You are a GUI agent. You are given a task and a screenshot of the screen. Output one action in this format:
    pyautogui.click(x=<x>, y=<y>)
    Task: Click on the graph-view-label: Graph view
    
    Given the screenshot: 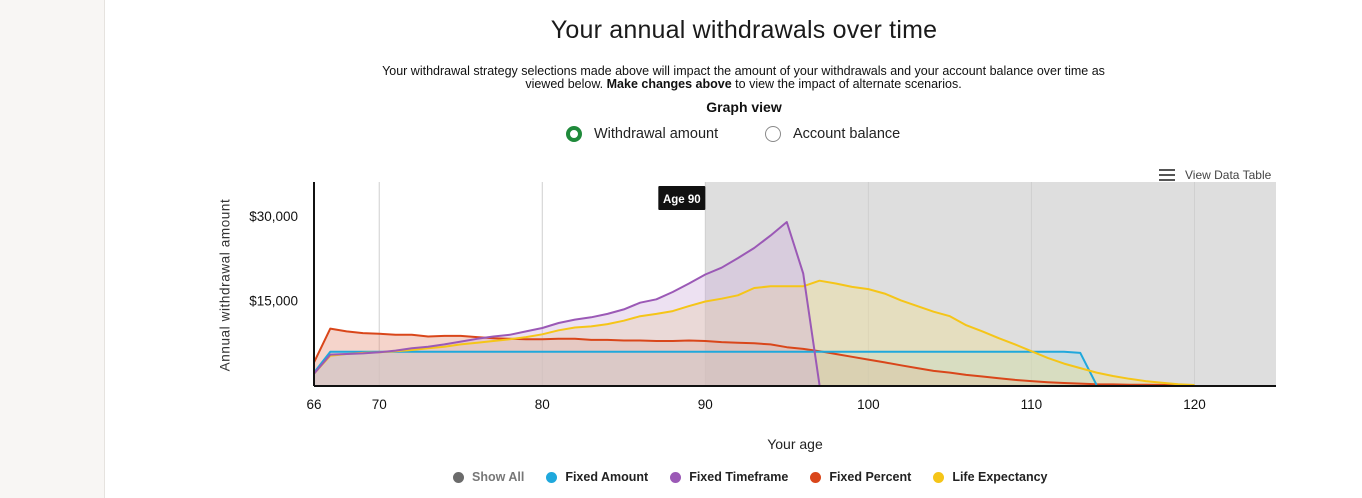 What is the action you would take?
    pyautogui.click(x=744, y=107)
    